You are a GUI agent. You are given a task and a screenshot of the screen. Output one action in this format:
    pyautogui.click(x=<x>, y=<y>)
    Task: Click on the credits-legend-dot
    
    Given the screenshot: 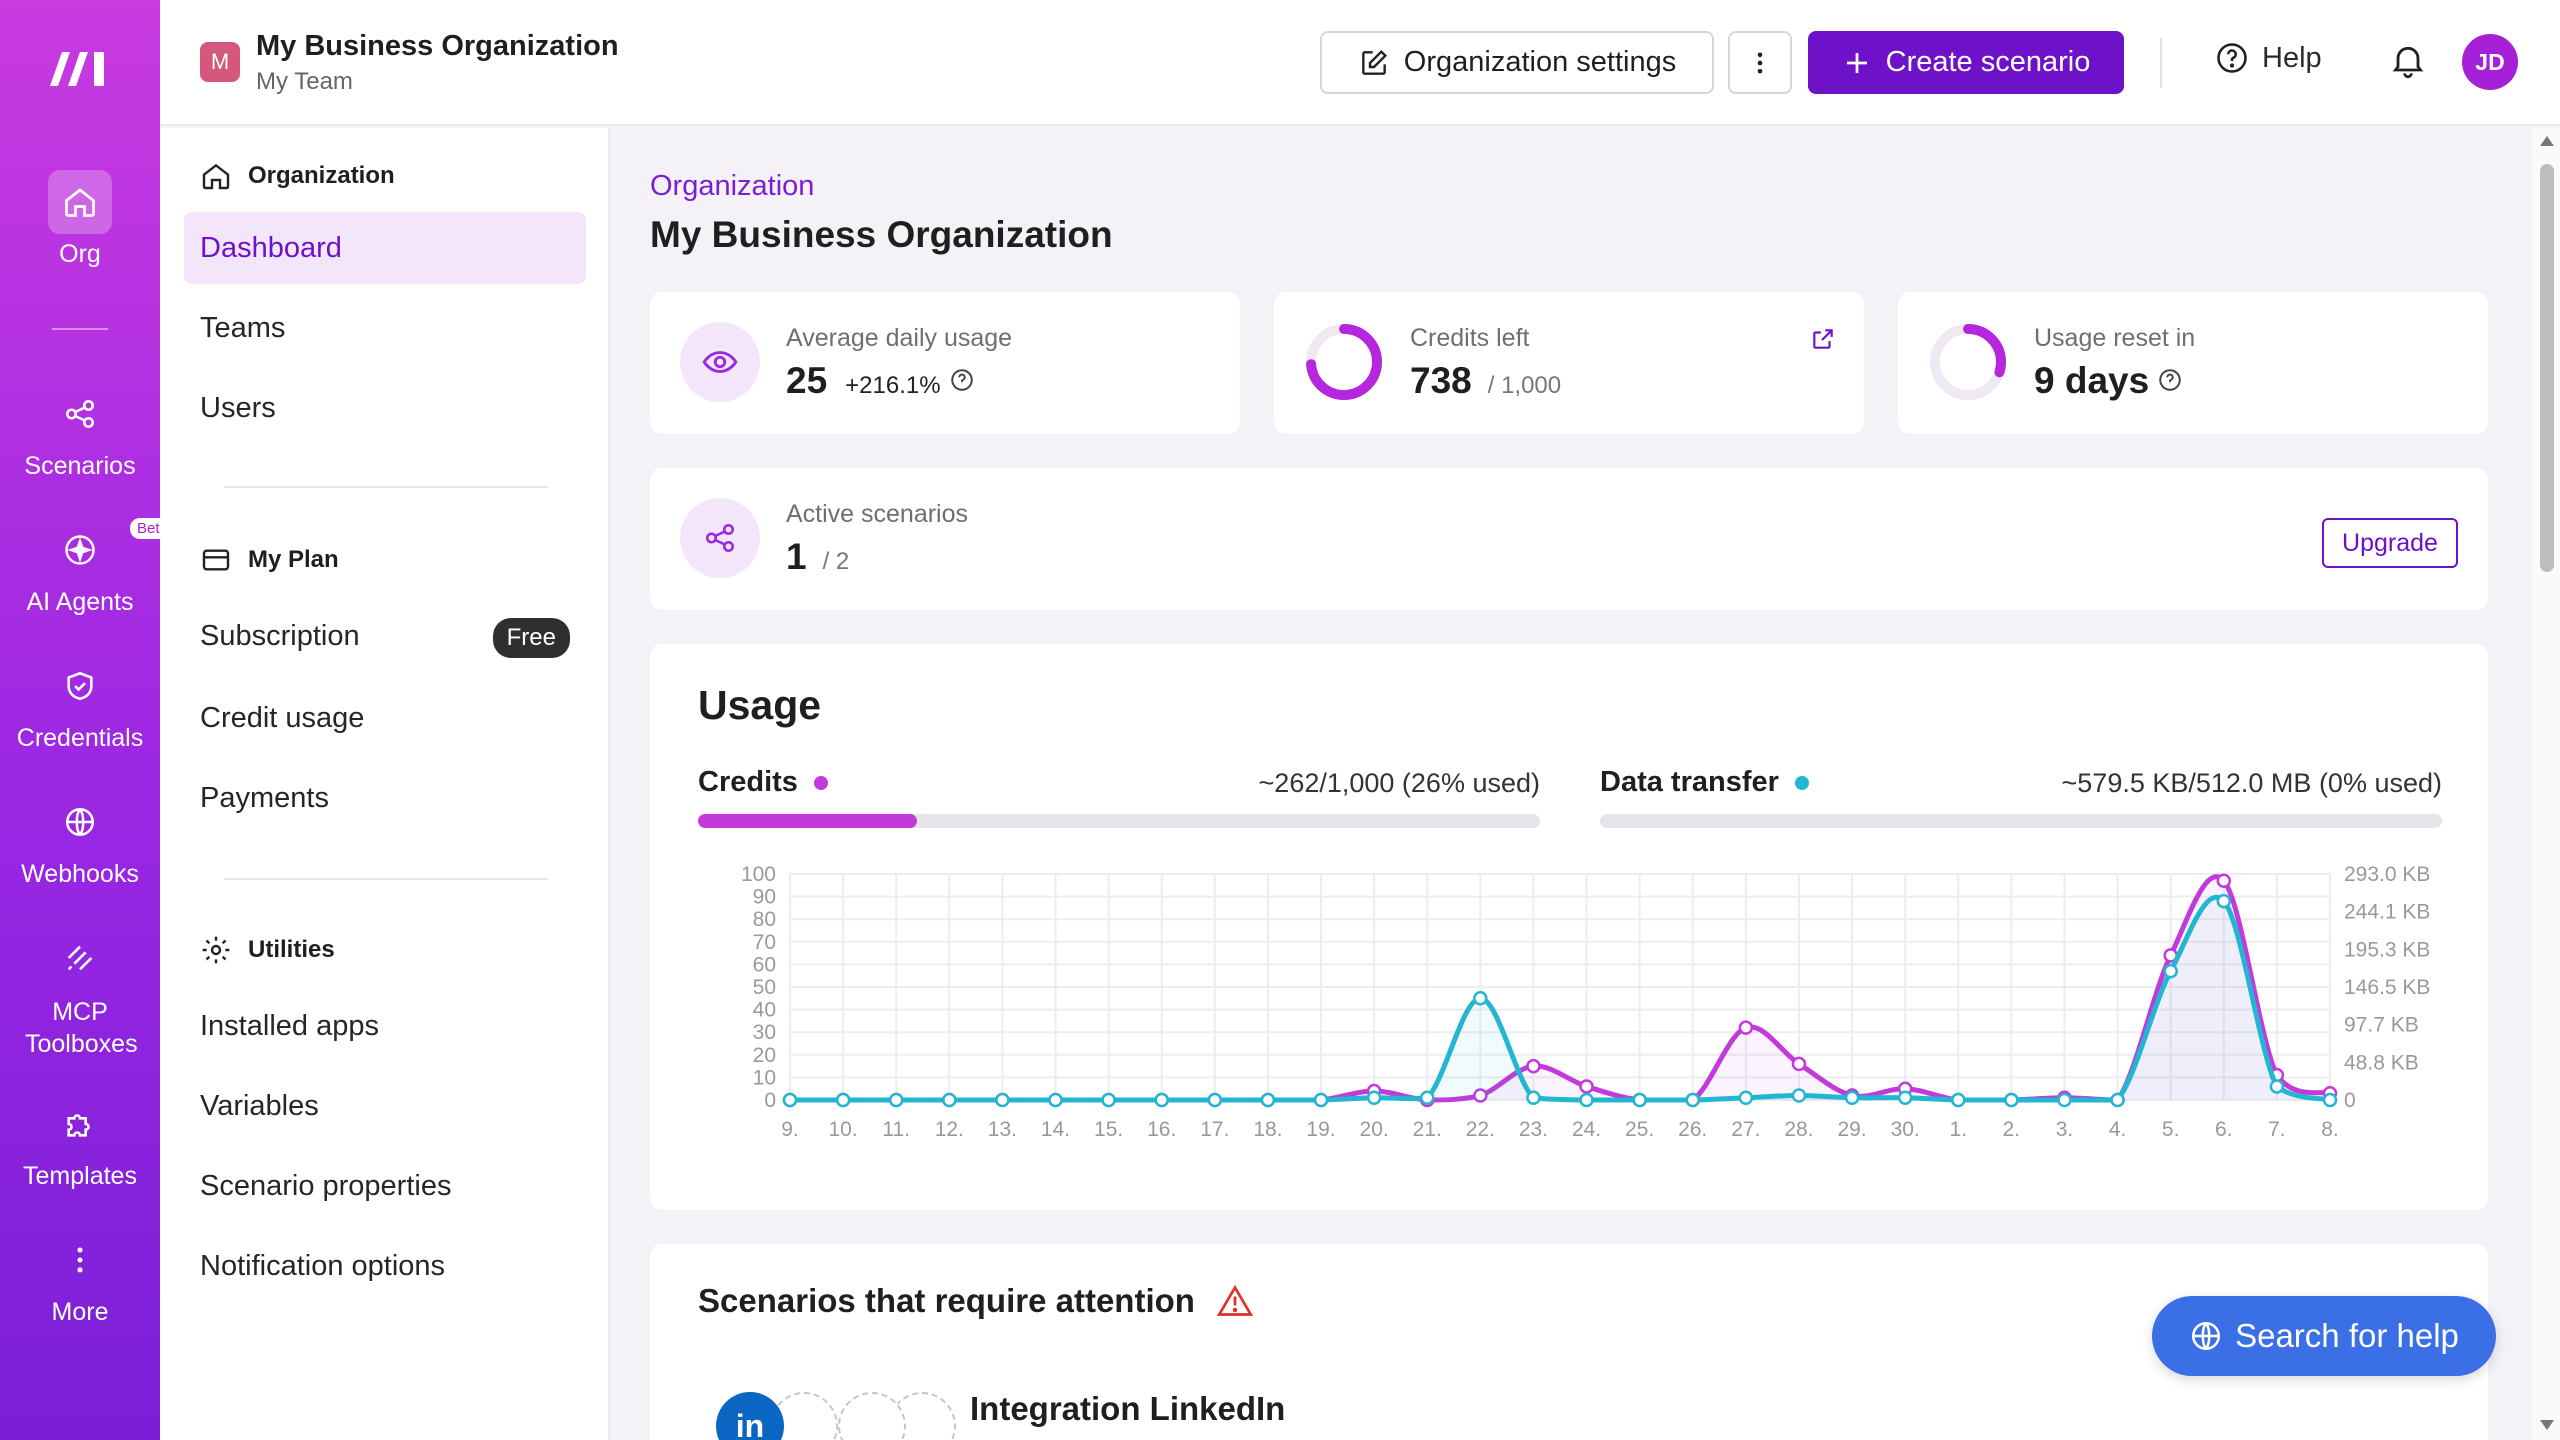 What is the action you would take?
    pyautogui.click(x=820, y=782)
    